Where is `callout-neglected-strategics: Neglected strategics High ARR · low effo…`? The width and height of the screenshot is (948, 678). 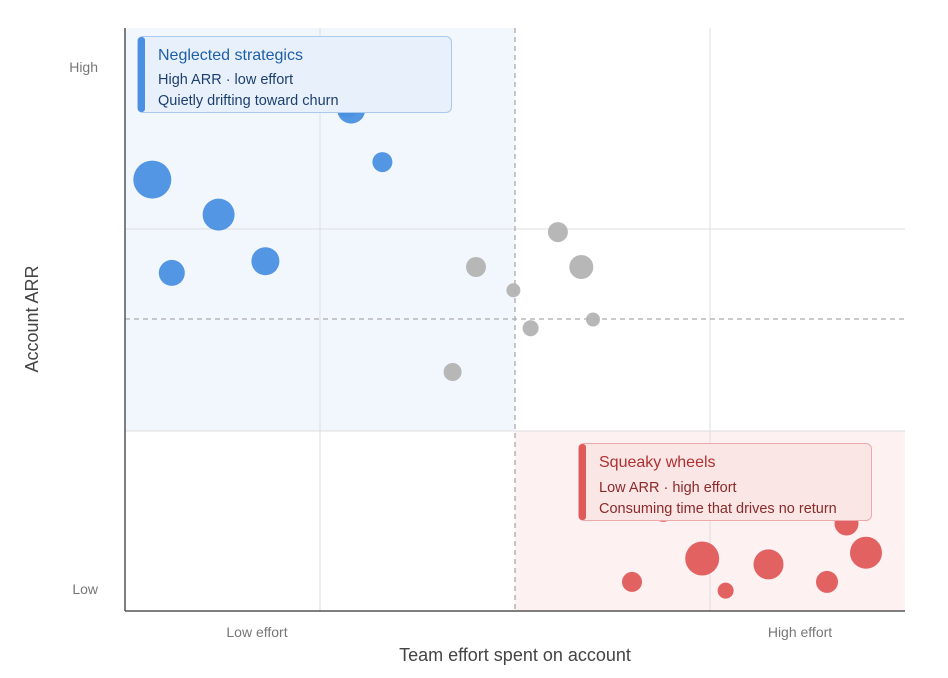 callout-neglected-strategics: Neglected strategics High ARR · low effo… is located at coordinates (294, 74).